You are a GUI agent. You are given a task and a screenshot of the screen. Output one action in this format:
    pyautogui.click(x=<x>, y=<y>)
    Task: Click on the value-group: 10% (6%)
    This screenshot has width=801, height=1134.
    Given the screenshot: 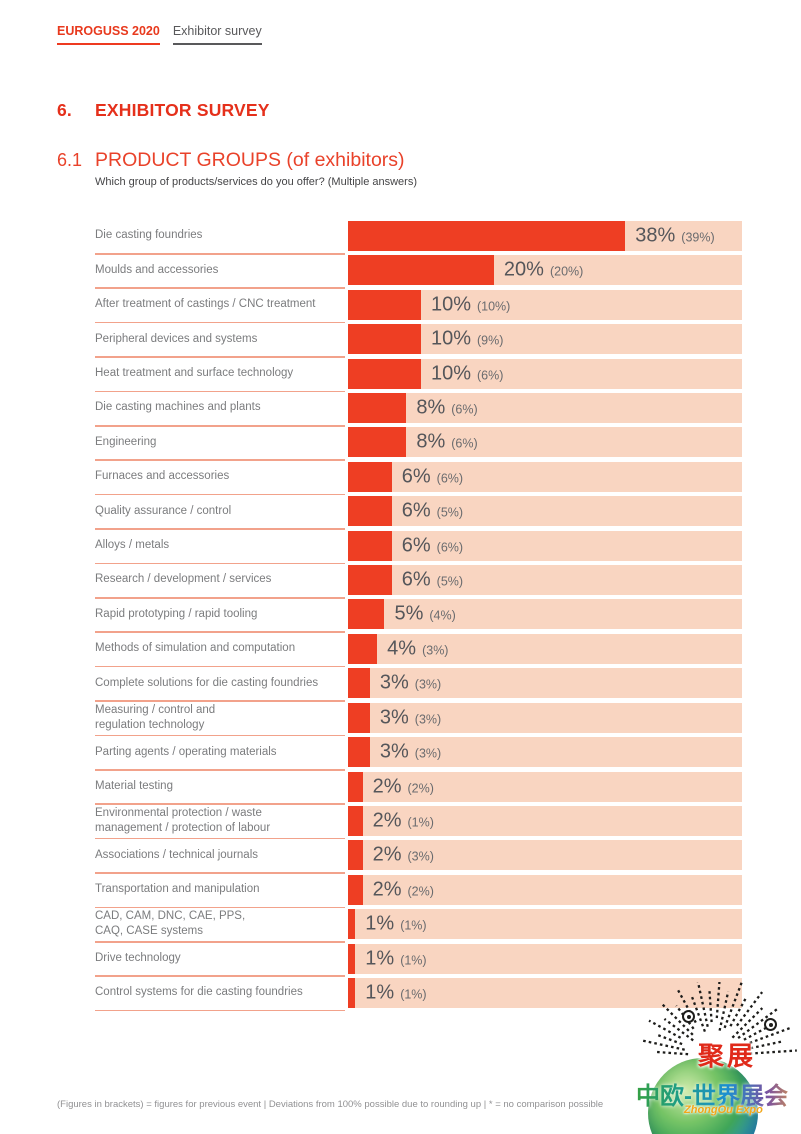 What is the action you would take?
    pyautogui.click(x=467, y=373)
    